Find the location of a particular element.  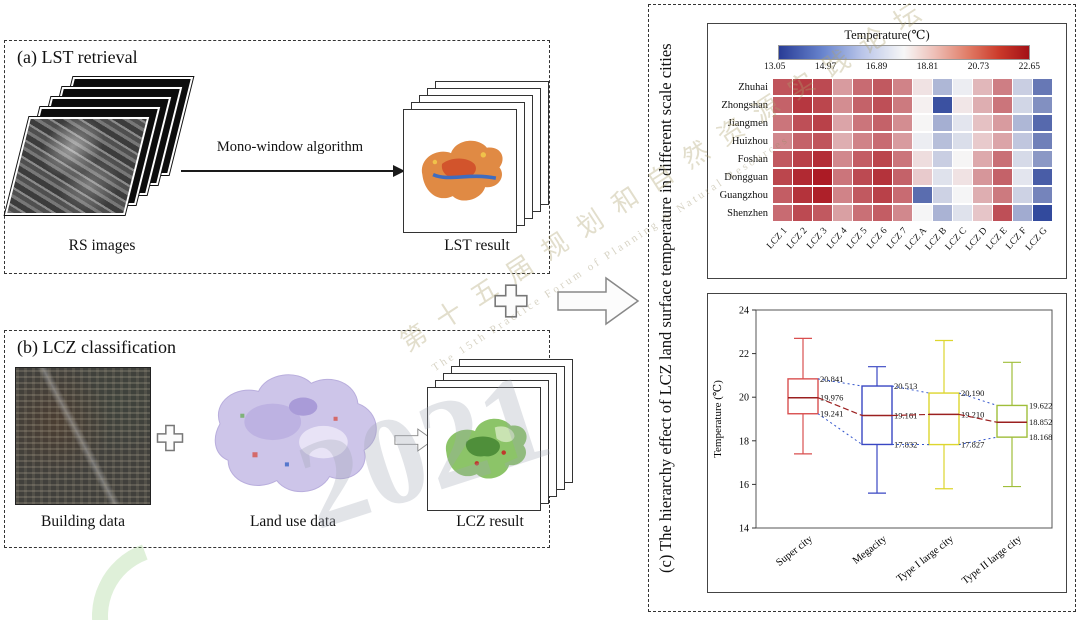

svg-text: 19.622 is located at coordinates (1040, 405).